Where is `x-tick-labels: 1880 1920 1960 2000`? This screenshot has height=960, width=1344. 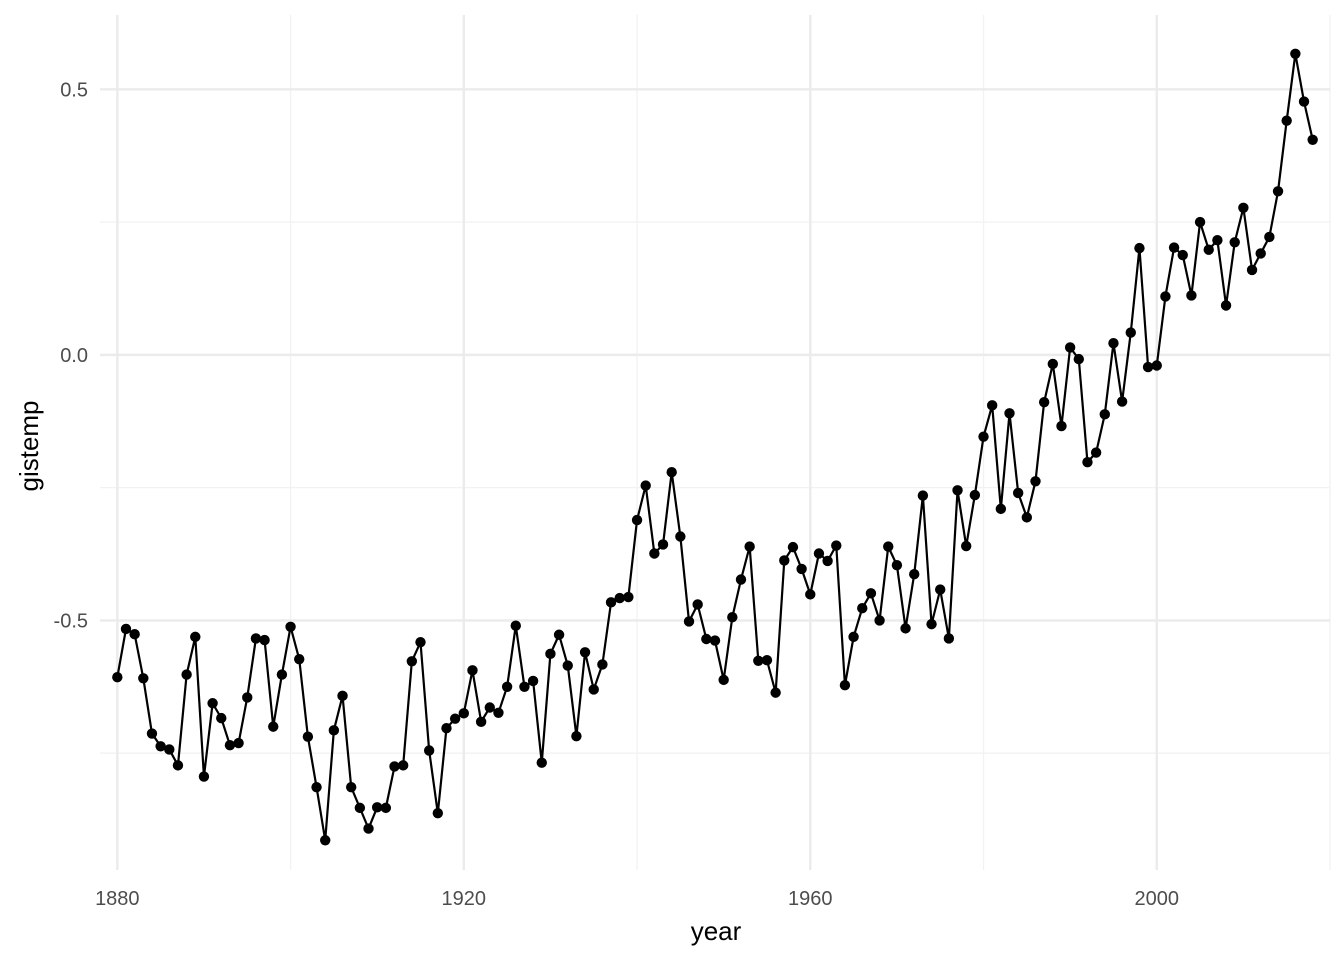
x-tick-labels: 1880 1920 1960 2000 is located at coordinates (637, 899).